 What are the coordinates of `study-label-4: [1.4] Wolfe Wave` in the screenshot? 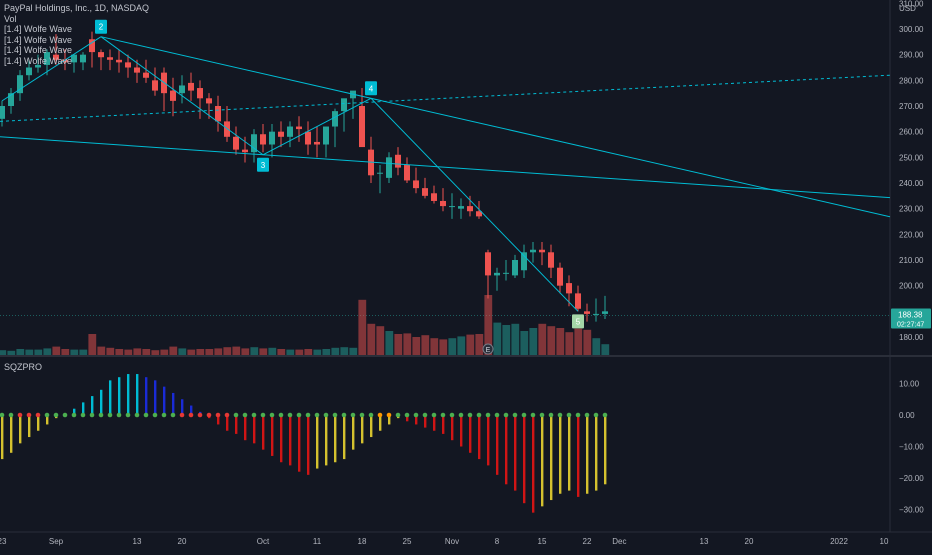 It's located at (38, 60).